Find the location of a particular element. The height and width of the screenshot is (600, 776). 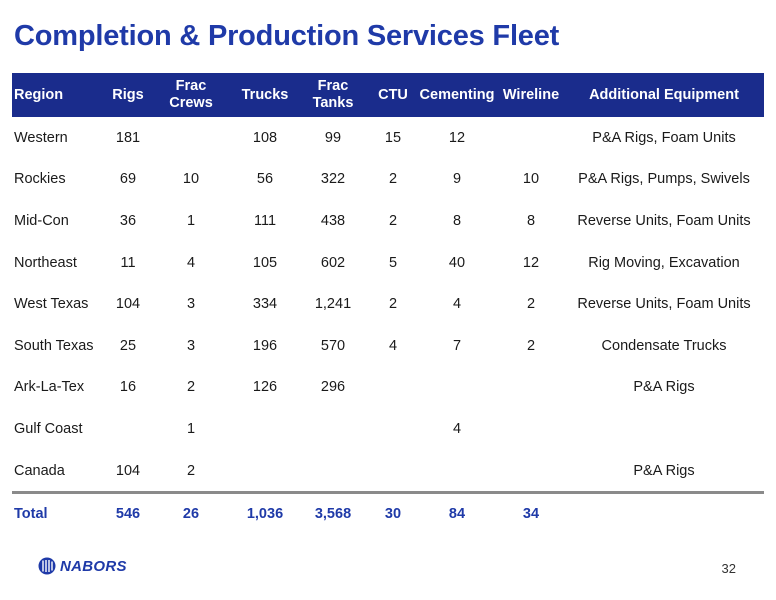

cell-trucks: 196 is located at coordinates (265, 345).